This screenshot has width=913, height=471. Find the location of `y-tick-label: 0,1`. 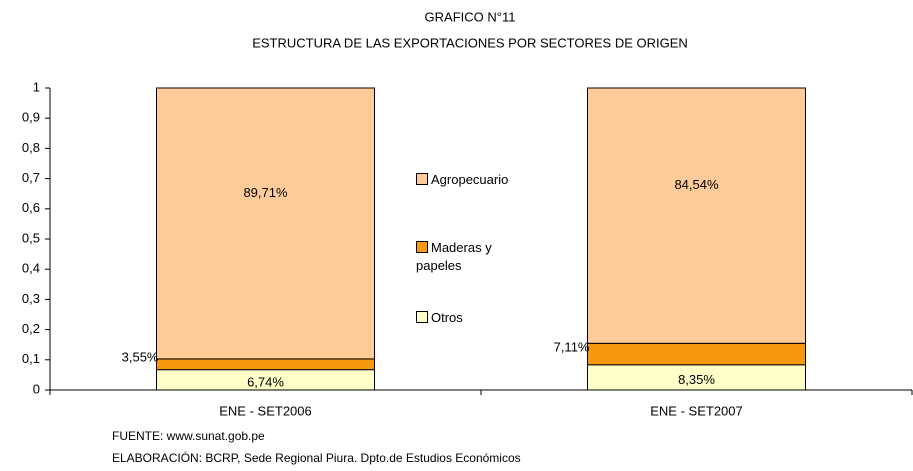

y-tick-label: 0,1 is located at coordinates (31, 358).